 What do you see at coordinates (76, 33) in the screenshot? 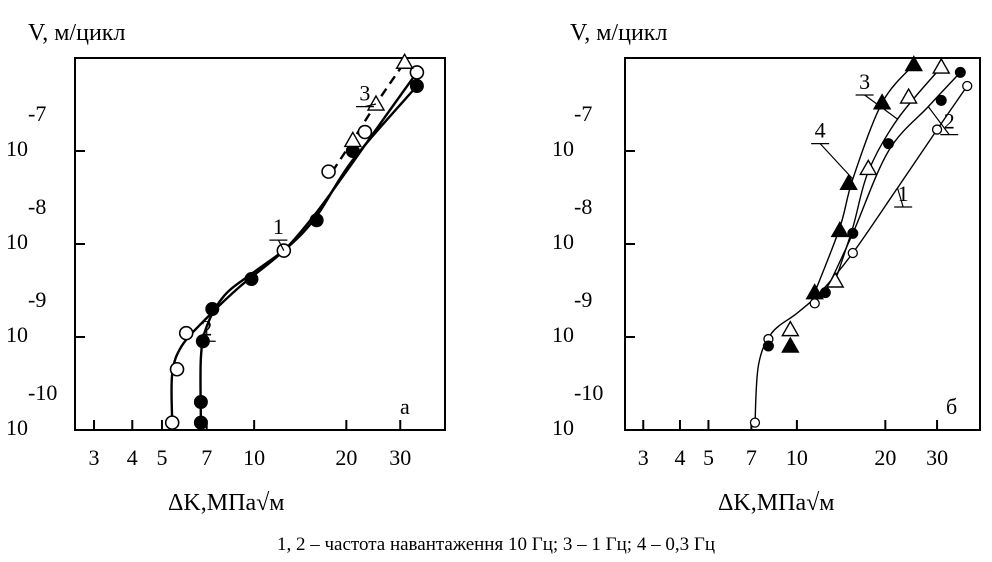
I see `panel-a-y-axis-label: V, м/цикл` at bounding box center [76, 33].